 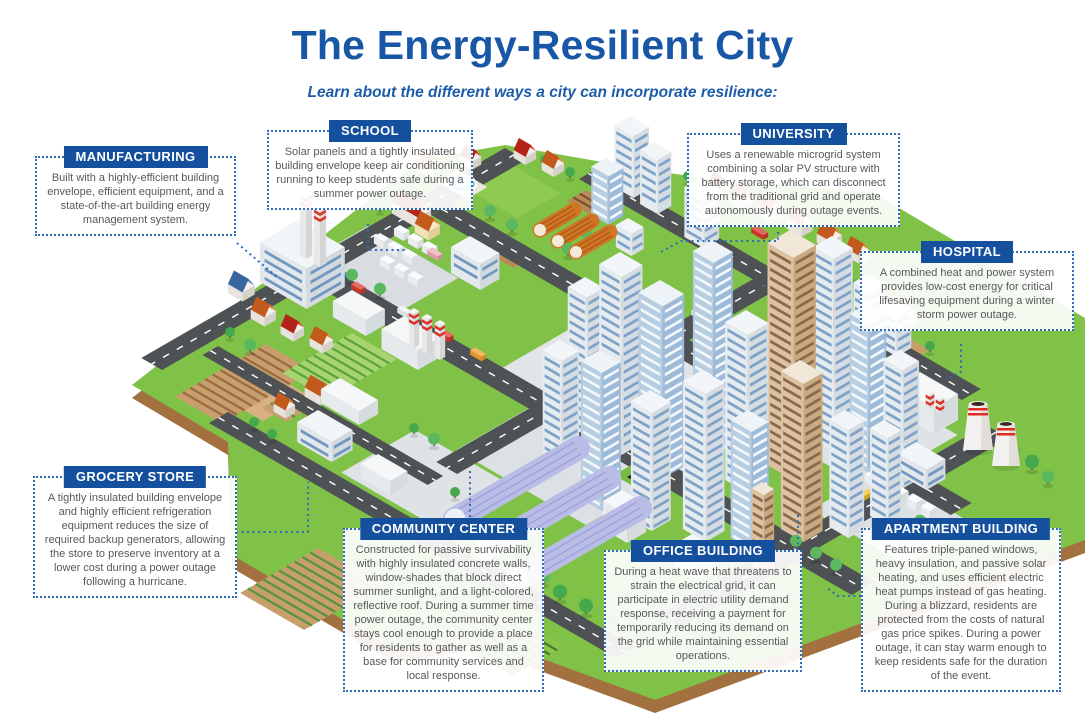 What do you see at coordinates (135, 477) in the screenshot?
I see `callout-grocery-store-title: GROCERY STORE` at bounding box center [135, 477].